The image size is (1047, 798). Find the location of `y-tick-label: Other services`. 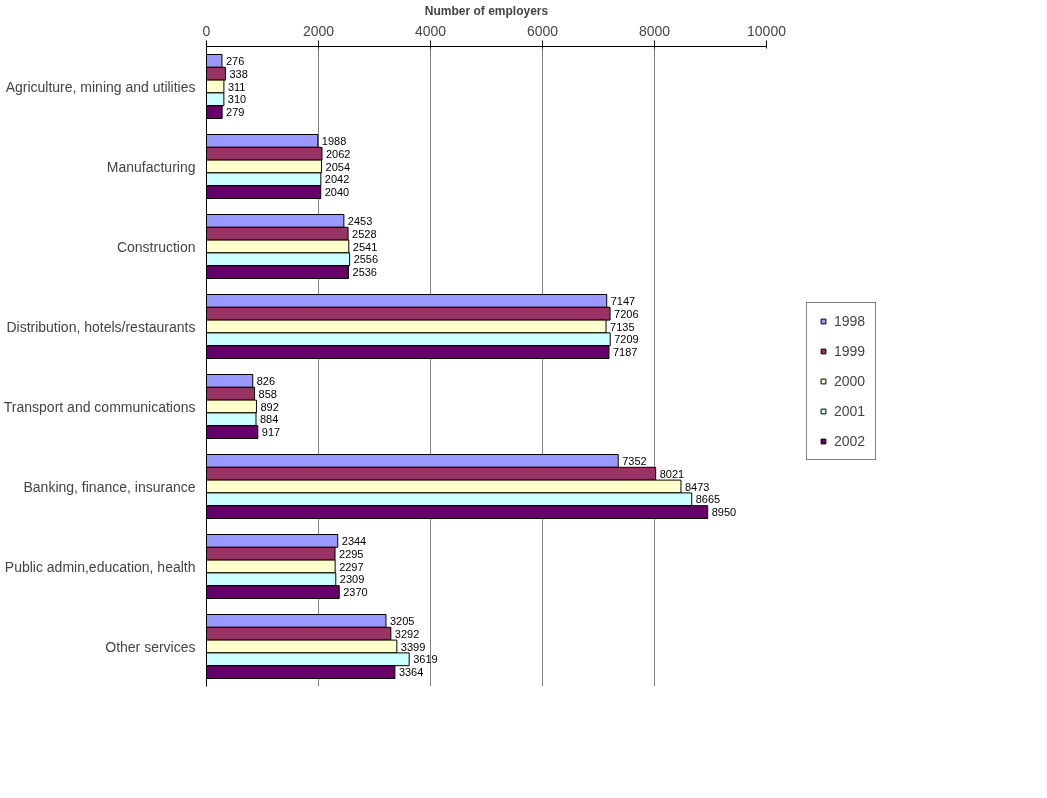

y-tick-label: Other services is located at coordinates (150, 646).